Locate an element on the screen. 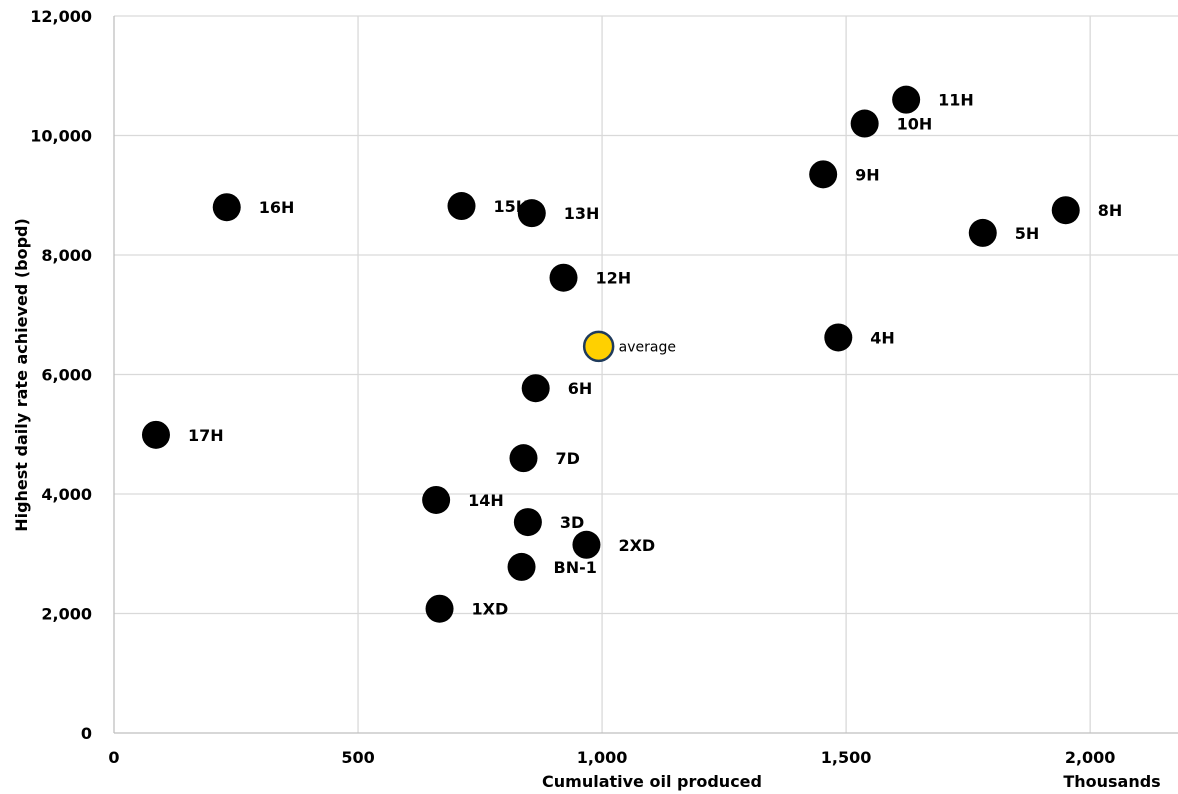  data-label: 7D is located at coordinates (567, 458).